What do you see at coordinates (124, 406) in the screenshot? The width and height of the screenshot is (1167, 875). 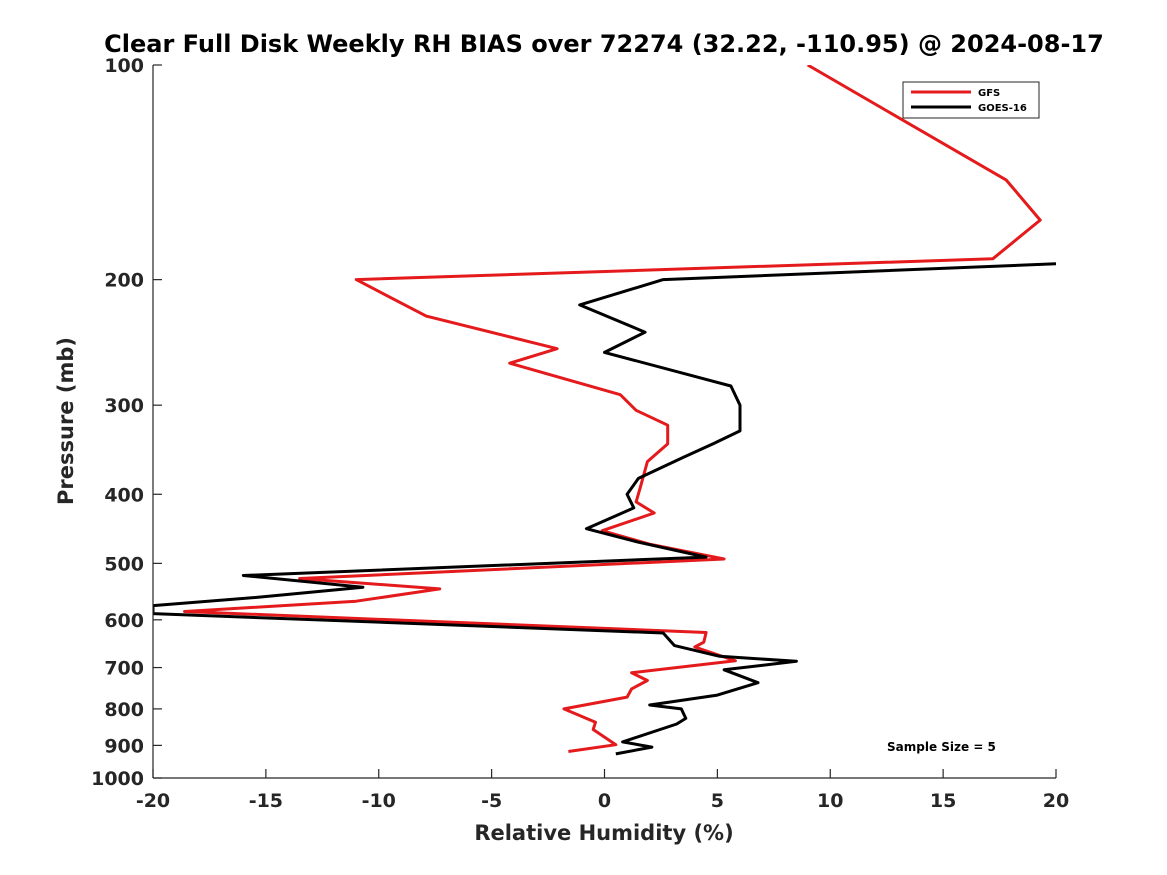 I see `y-tick-label: 300` at bounding box center [124, 406].